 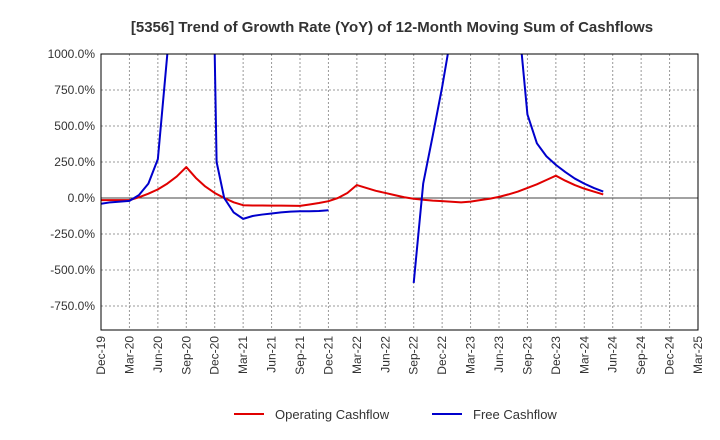 I want to click on legend-label-free-cashflow: Free Cashflow, so click(x=515, y=414).